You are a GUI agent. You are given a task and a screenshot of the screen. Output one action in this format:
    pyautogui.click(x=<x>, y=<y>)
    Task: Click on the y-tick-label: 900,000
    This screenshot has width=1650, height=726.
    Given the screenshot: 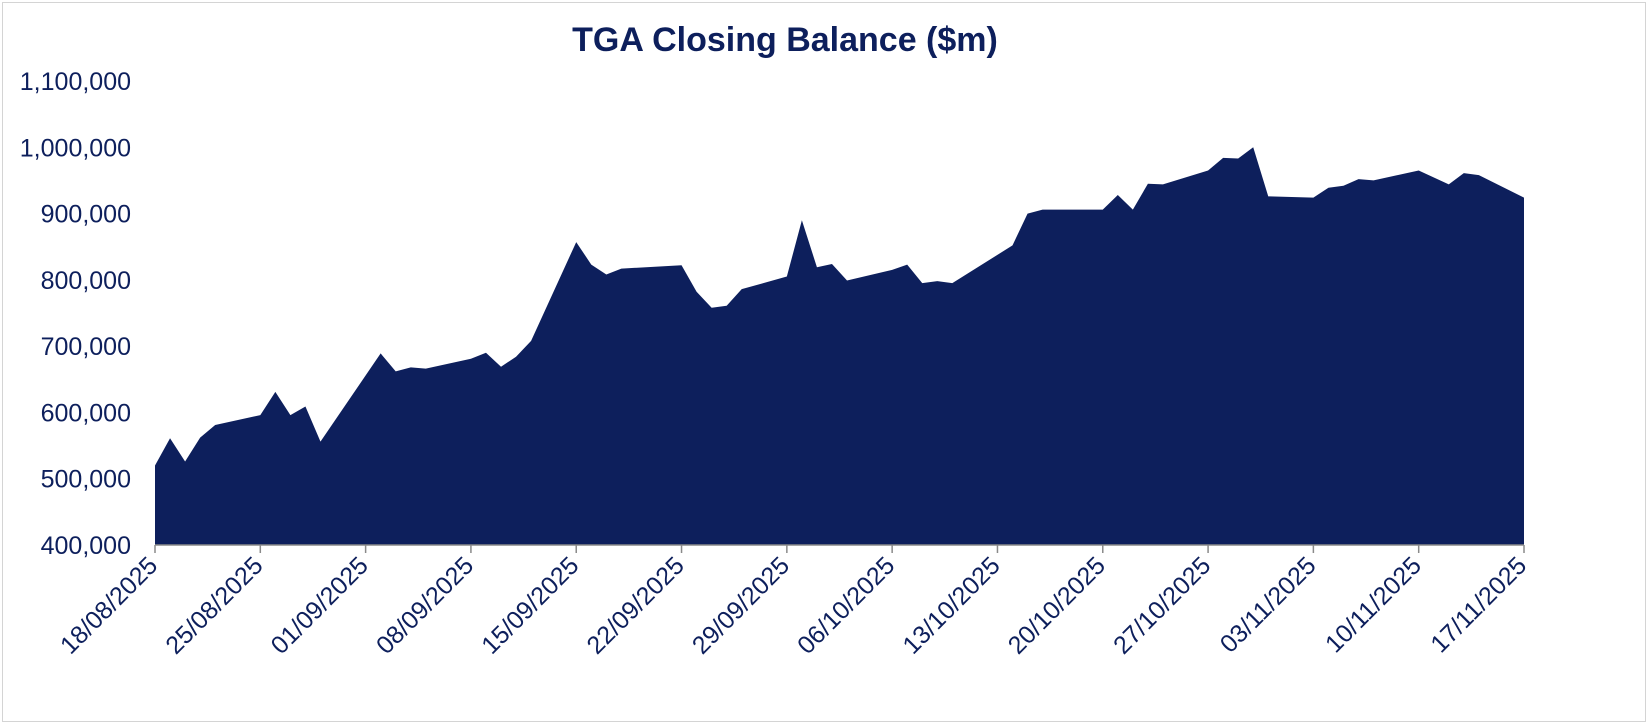 What is the action you would take?
    pyautogui.click(x=86, y=215)
    